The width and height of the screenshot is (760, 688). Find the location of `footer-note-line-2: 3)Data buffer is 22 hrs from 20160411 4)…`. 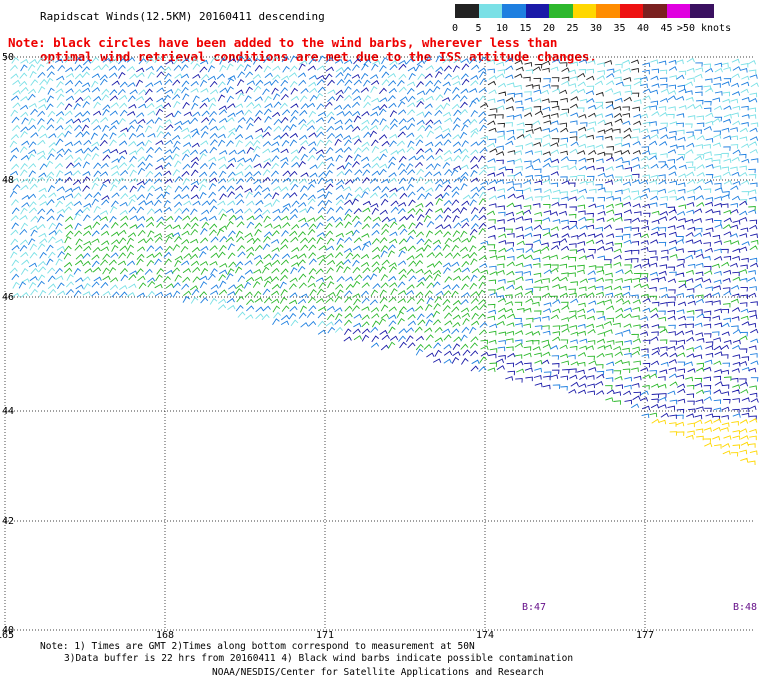

footer-note-line-2: 3)Data buffer is 22 hrs from 20160411 4)… is located at coordinates (319, 658).